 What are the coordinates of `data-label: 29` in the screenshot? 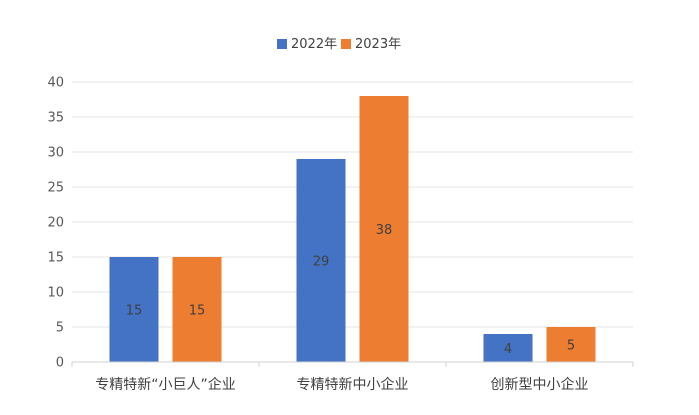 It's located at (321, 262).